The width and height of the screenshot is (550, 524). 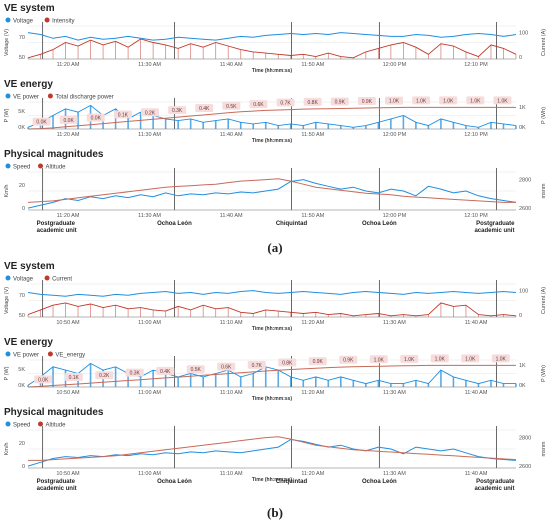 I want to click on right-tick-label: 2800, so click(x=525, y=181).